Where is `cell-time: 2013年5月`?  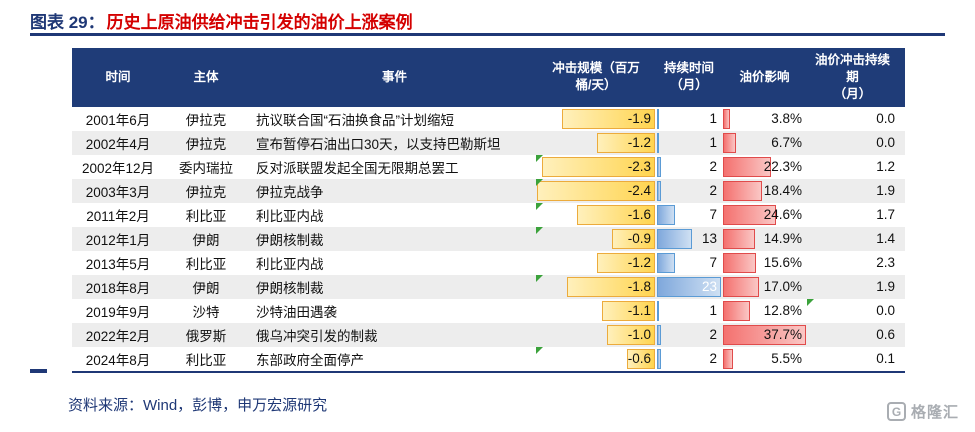 cell-time: 2013年5月 is located at coordinates (118, 263).